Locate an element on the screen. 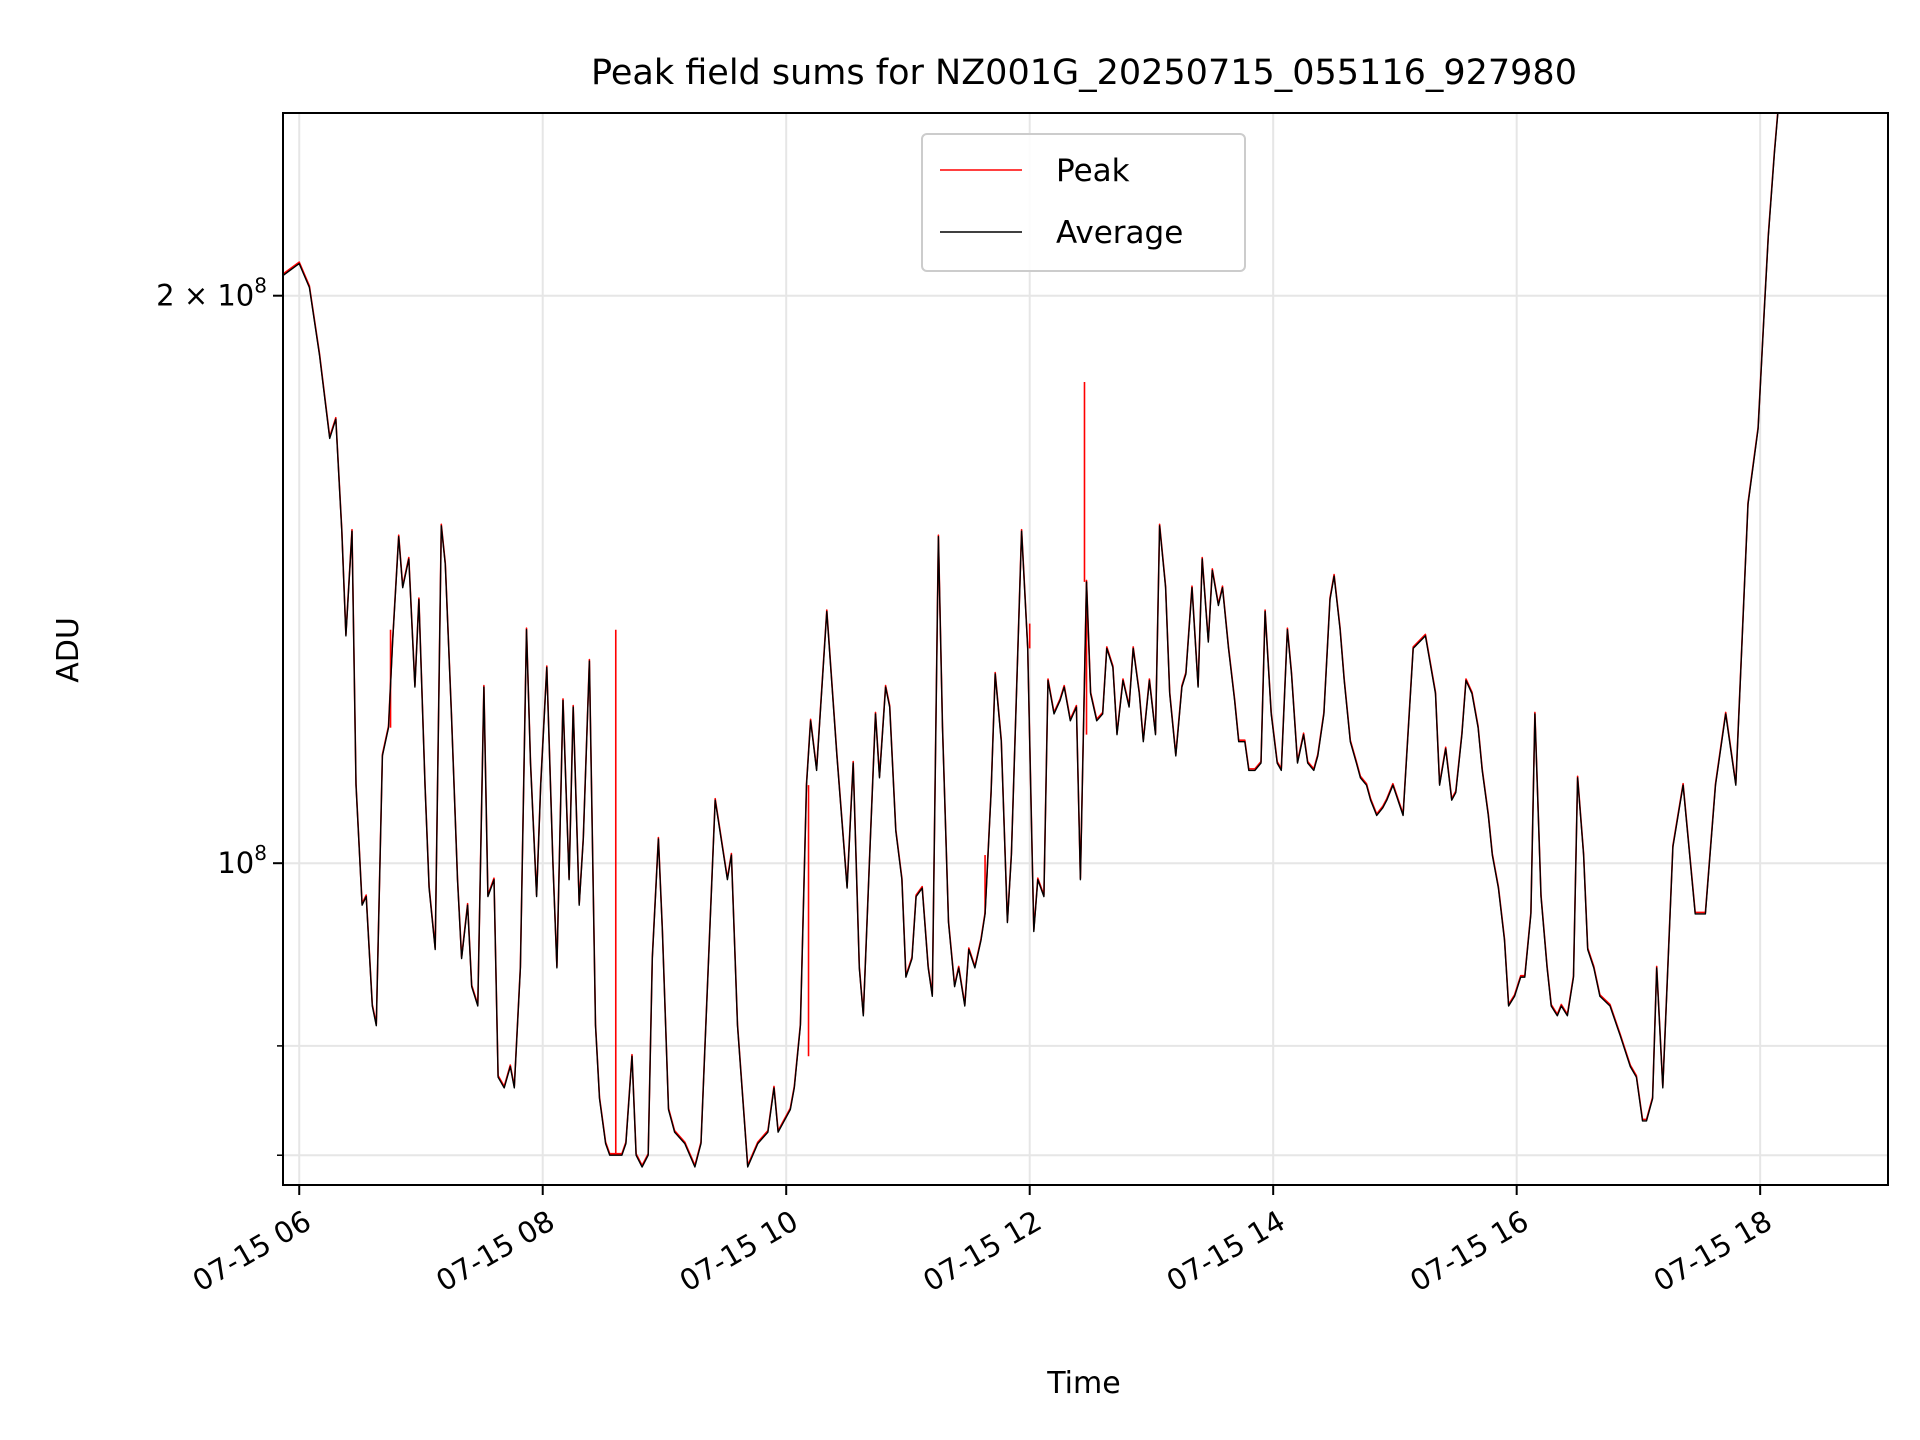  y-axis-ticks: 108 2 × 108 is located at coordinates (219, 715).